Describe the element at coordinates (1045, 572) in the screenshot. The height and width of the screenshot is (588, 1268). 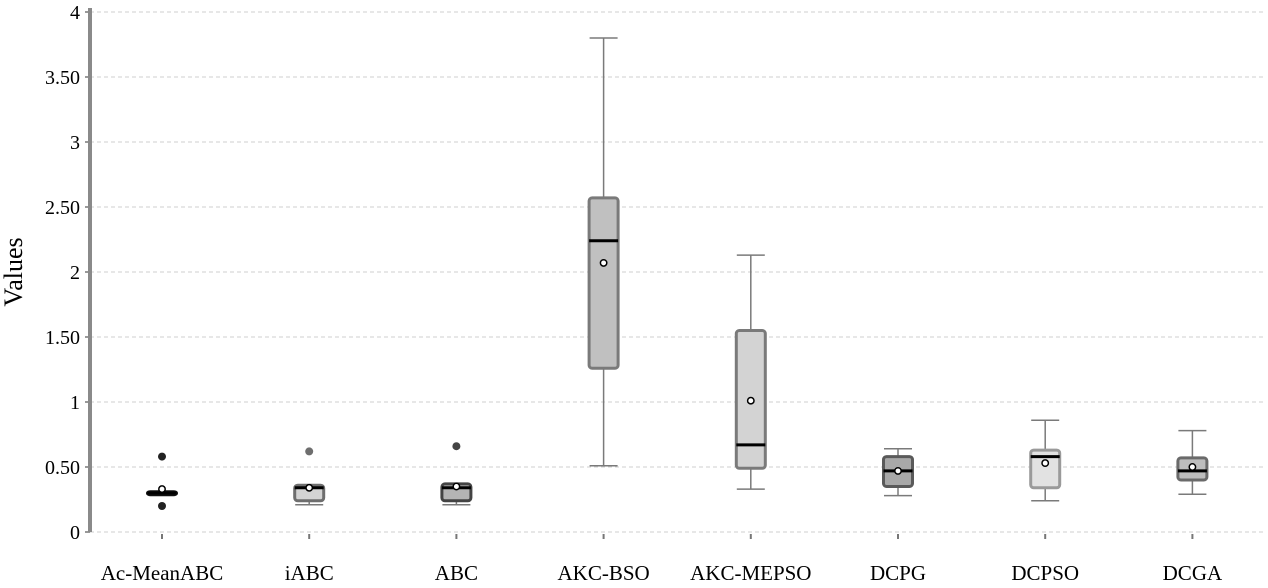
I see `x-category-label: DCPSO` at that location.